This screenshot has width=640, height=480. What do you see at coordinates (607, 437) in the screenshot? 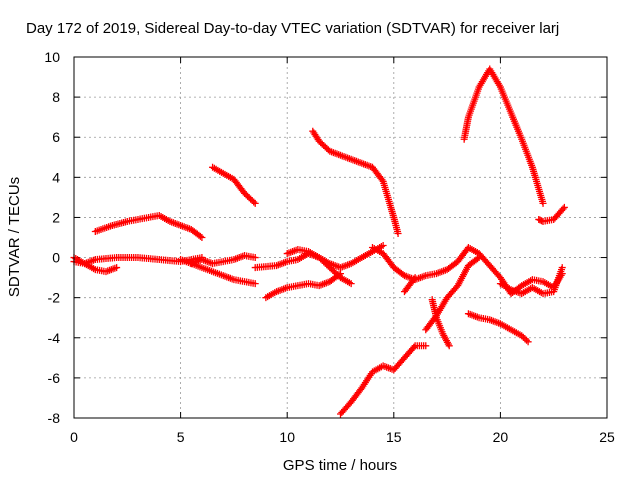
I see `x-tick-label: 25` at bounding box center [607, 437].